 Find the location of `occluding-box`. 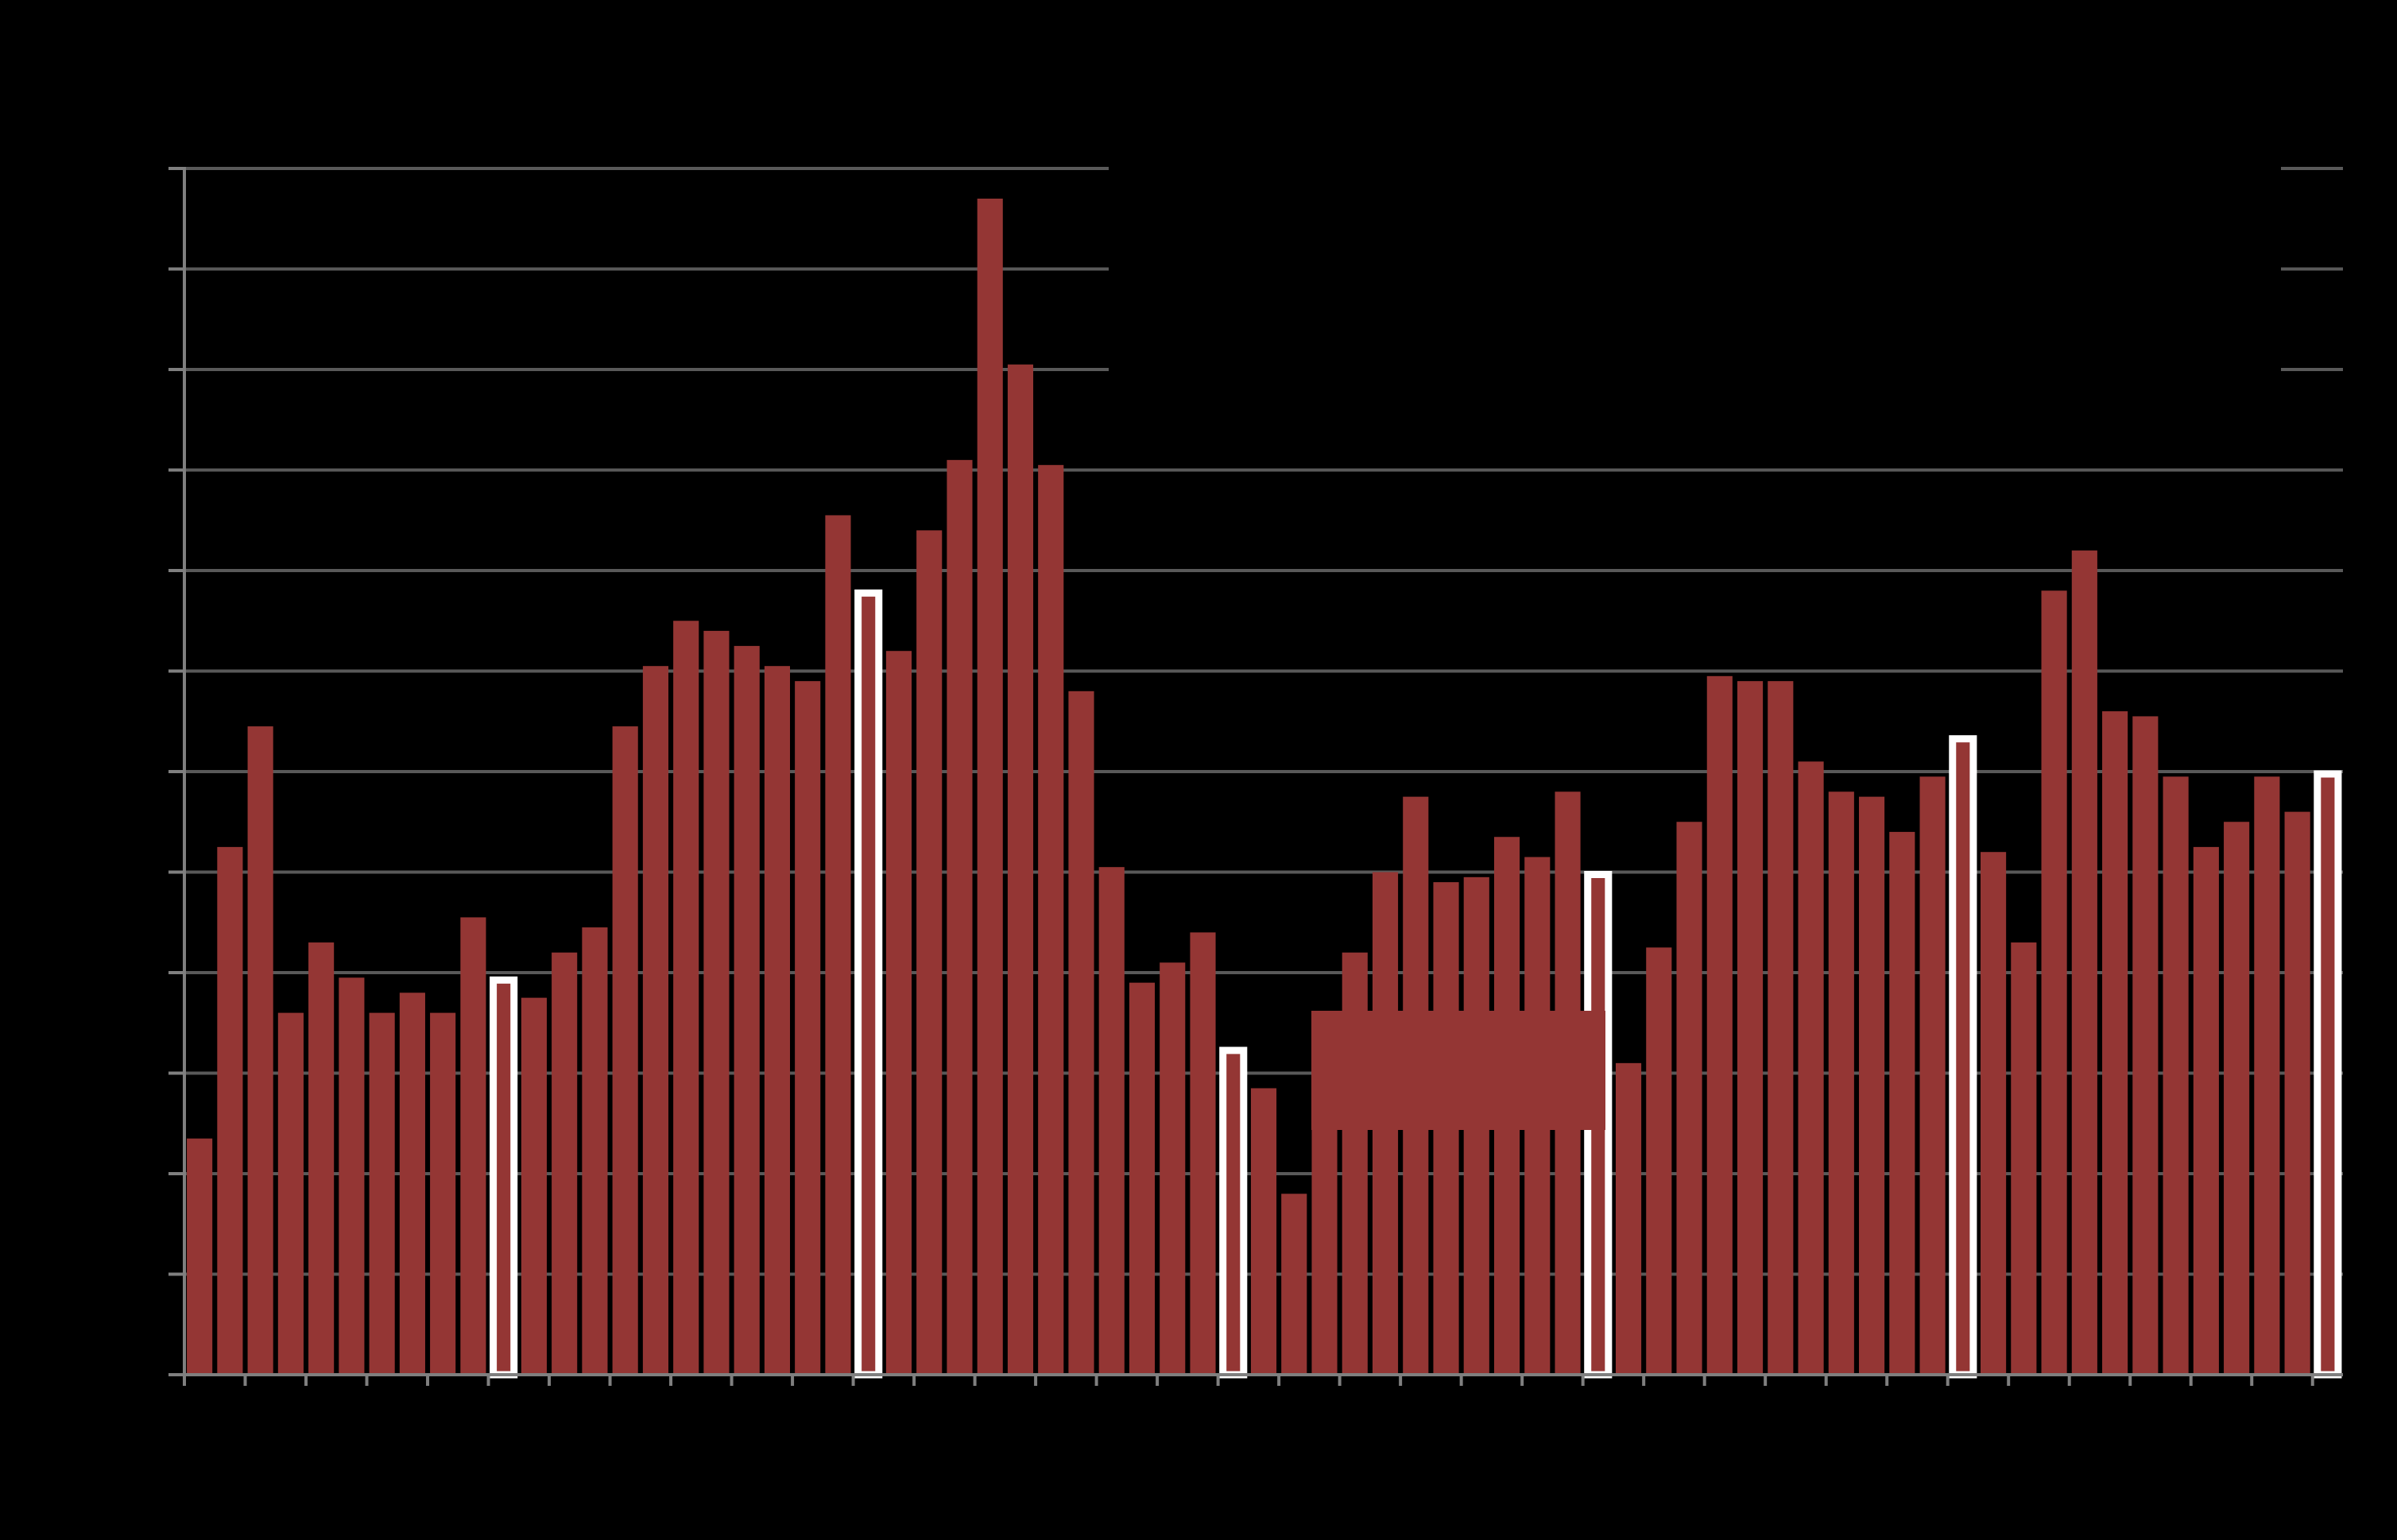

occluding-box is located at coordinates (1695, 286).